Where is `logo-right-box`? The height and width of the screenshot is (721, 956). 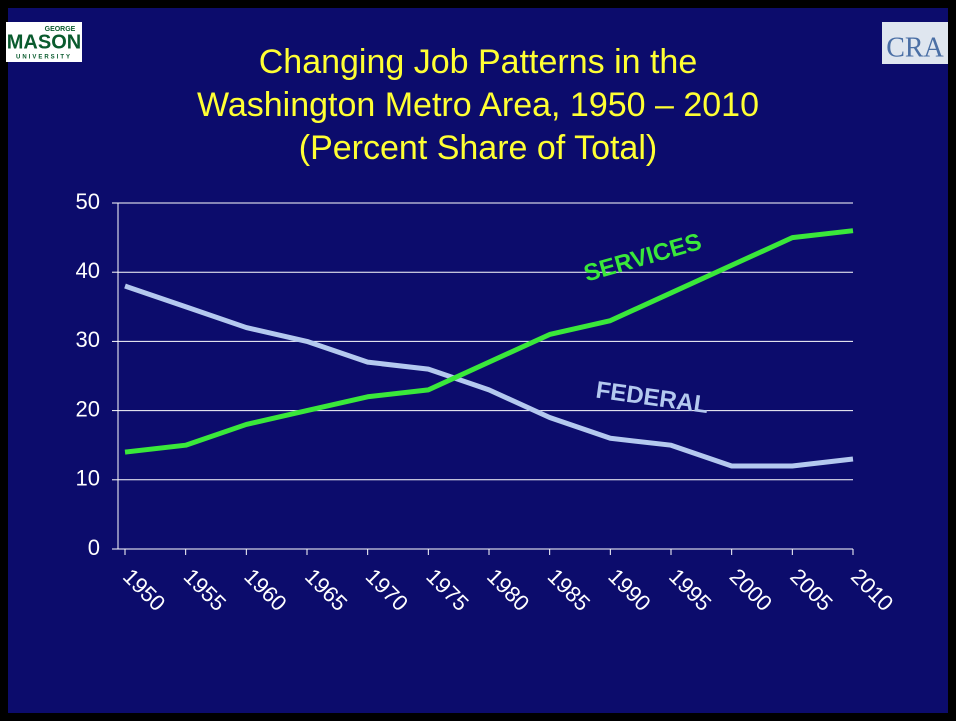
logo-right-box is located at coordinates (915, 43).